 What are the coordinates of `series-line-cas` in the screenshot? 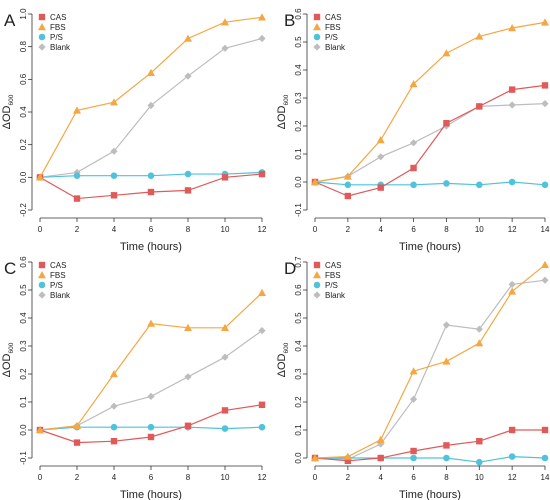 It's located at (430, 140).